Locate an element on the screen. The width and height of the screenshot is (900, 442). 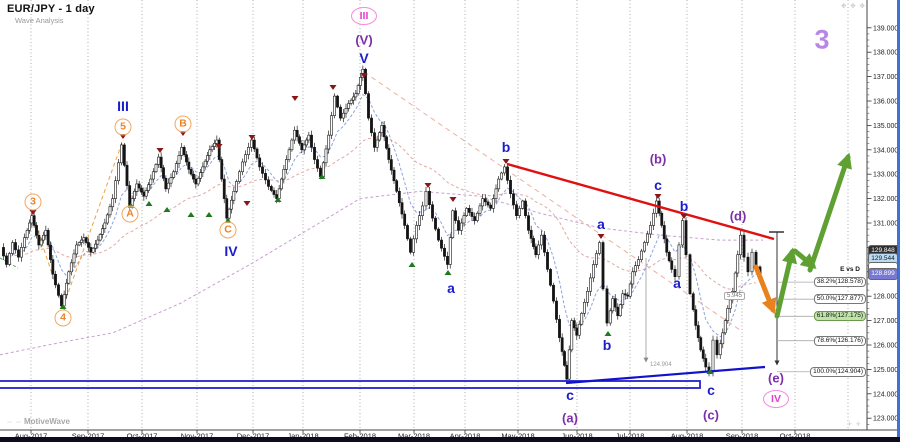
price-tick-label: 128.000 is located at coordinates (885, 297).